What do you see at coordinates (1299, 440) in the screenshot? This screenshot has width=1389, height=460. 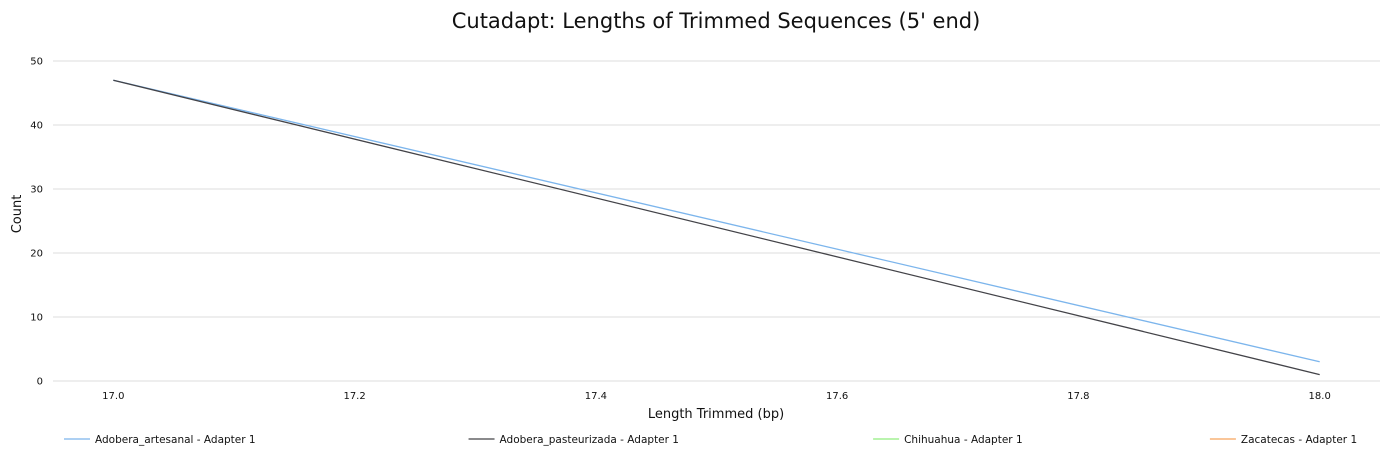 I see `legend-label: Zacatecas - Adapter 1` at bounding box center [1299, 440].